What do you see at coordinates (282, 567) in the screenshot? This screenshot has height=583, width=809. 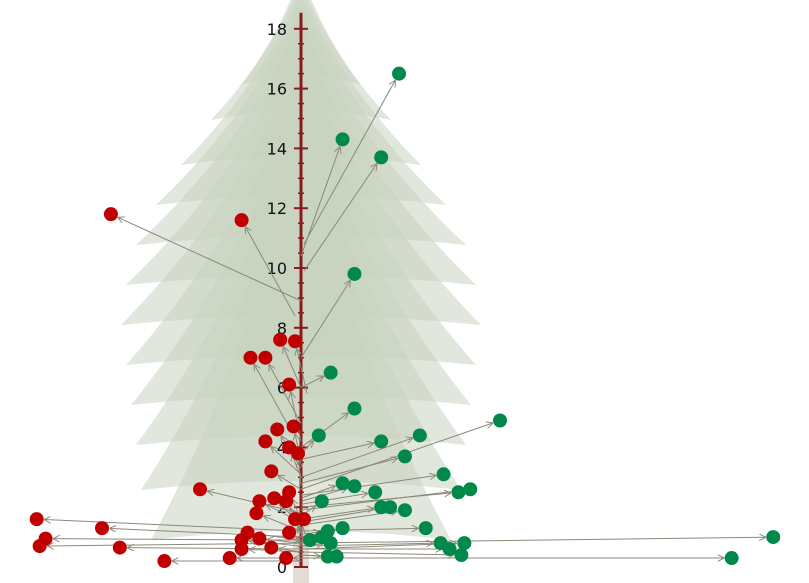 I see `y-tick-label: 0` at bounding box center [282, 567].